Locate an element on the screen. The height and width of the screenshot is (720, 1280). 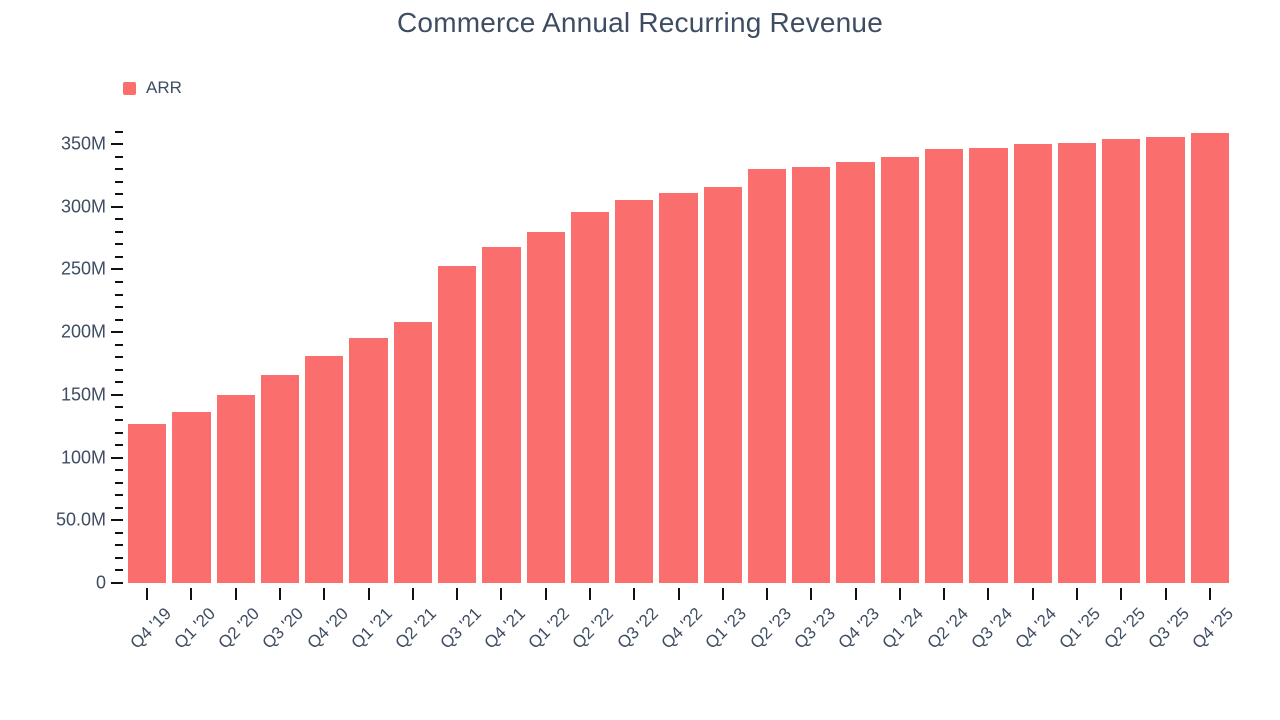
y-axis-tick-label: 50.0M is located at coordinates (80, 519).